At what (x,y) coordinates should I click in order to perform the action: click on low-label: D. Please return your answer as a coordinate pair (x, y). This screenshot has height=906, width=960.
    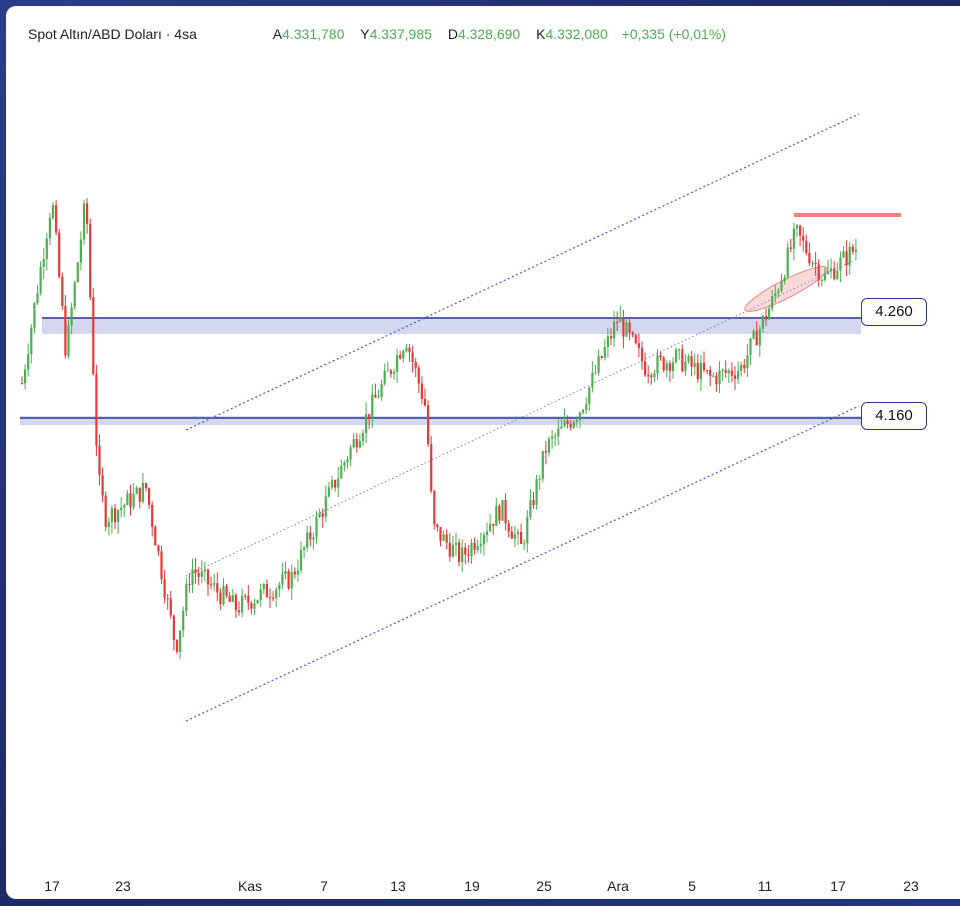
    Looking at the image, I should click on (452, 34).